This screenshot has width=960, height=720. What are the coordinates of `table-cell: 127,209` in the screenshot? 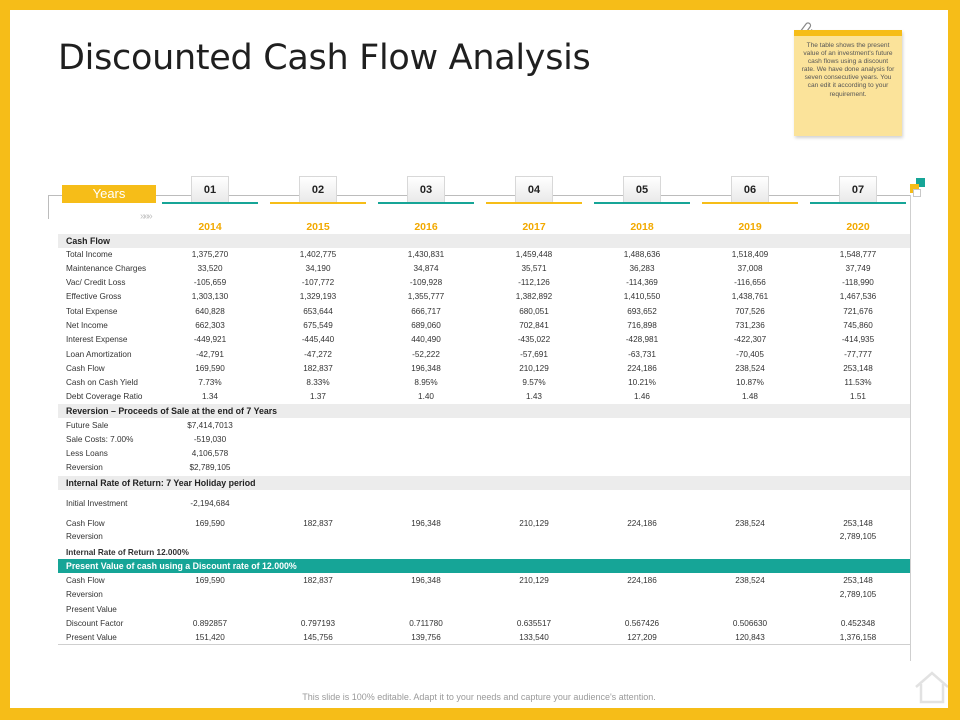 It's located at (642, 637).